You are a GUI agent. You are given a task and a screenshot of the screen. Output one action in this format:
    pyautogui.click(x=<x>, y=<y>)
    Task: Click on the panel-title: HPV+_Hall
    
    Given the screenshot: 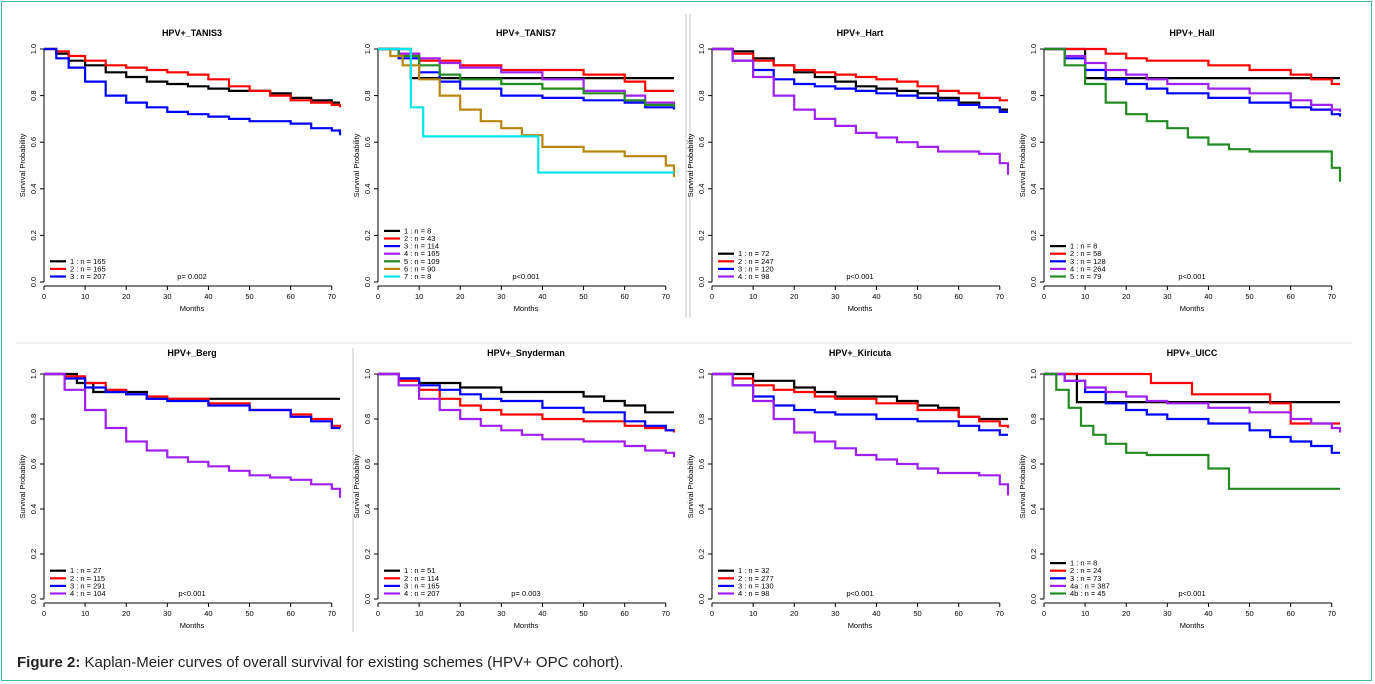 What is the action you would take?
    pyautogui.click(x=1191, y=33)
    